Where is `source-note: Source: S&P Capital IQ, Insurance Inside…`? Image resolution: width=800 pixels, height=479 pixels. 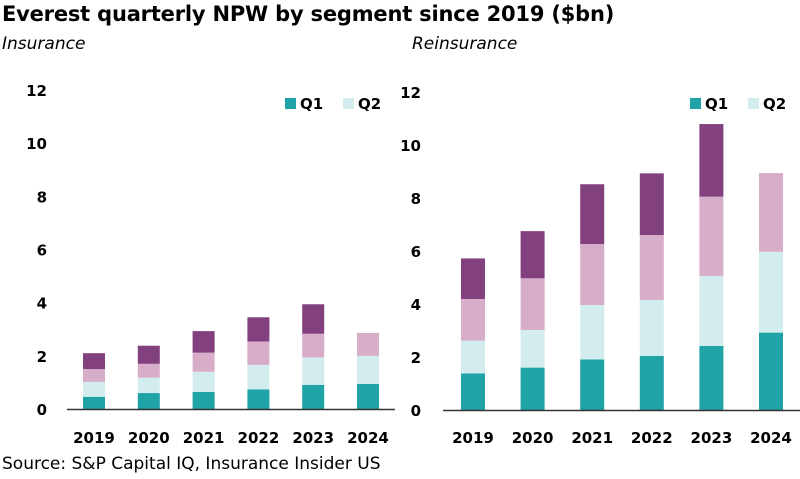 source-note: Source: S&P Capital IQ, Insurance Inside… is located at coordinates (191, 464).